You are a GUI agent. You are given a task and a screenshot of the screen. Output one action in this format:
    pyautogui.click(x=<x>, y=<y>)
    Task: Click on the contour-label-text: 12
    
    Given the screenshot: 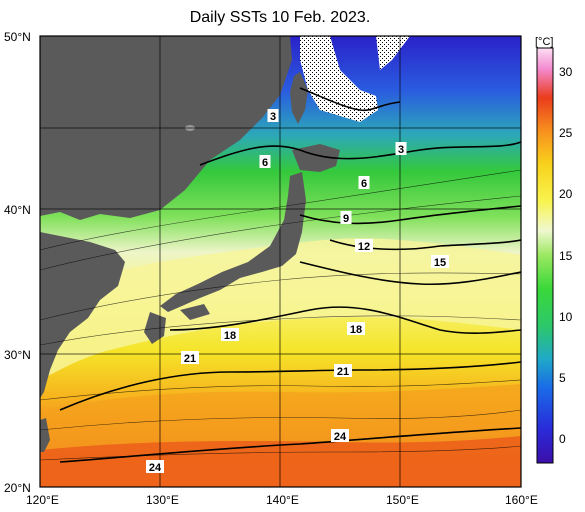 What is the action you would take?
    pyautogui.click(x=364, y=247)
    